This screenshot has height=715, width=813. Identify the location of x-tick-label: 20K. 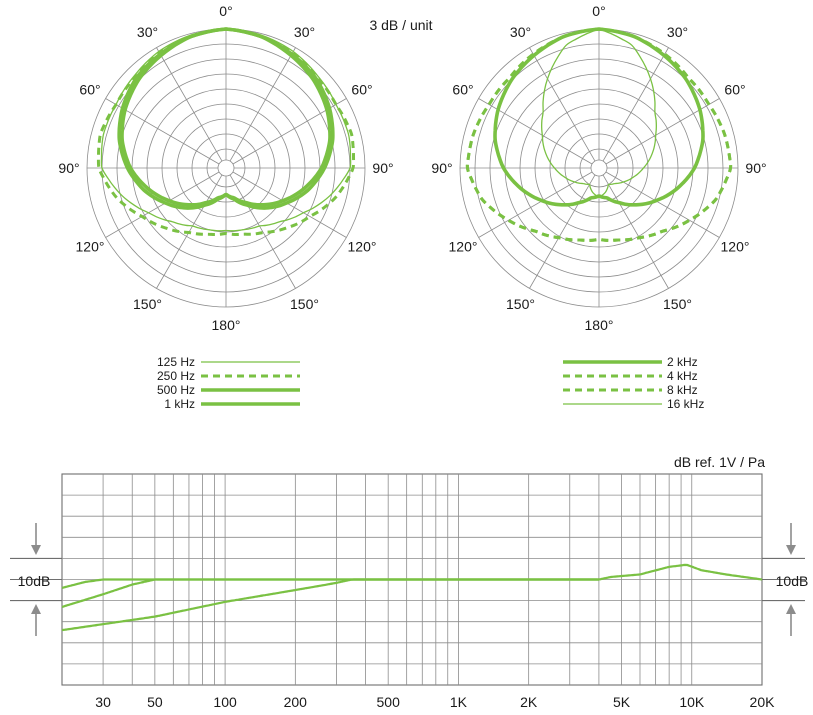
(763, 702).